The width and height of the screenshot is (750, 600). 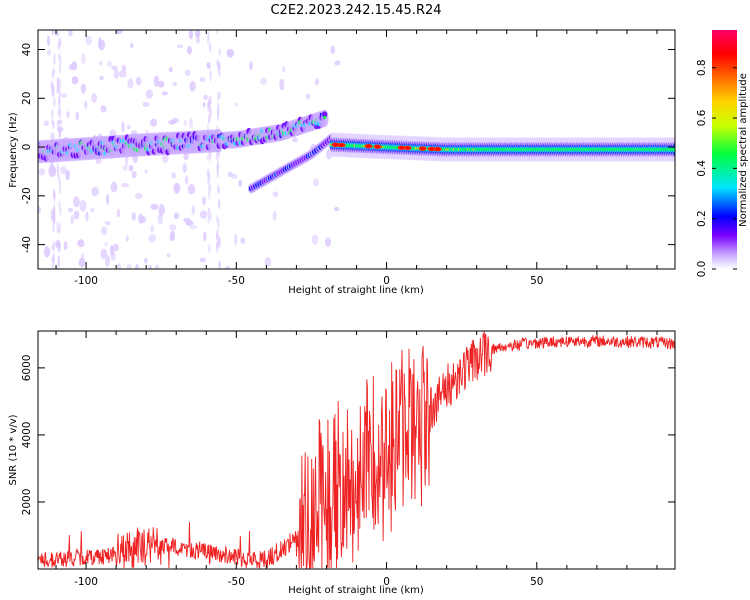 I want to click on ridge-purple, so click(x=325, y=114).